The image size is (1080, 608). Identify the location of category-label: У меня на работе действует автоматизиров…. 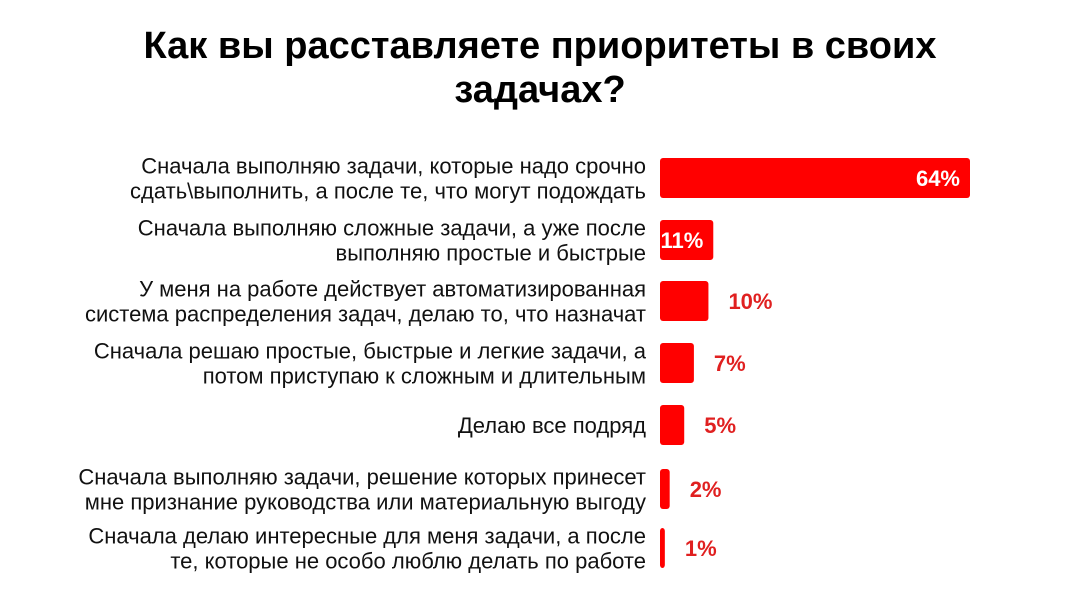
(365, 302).